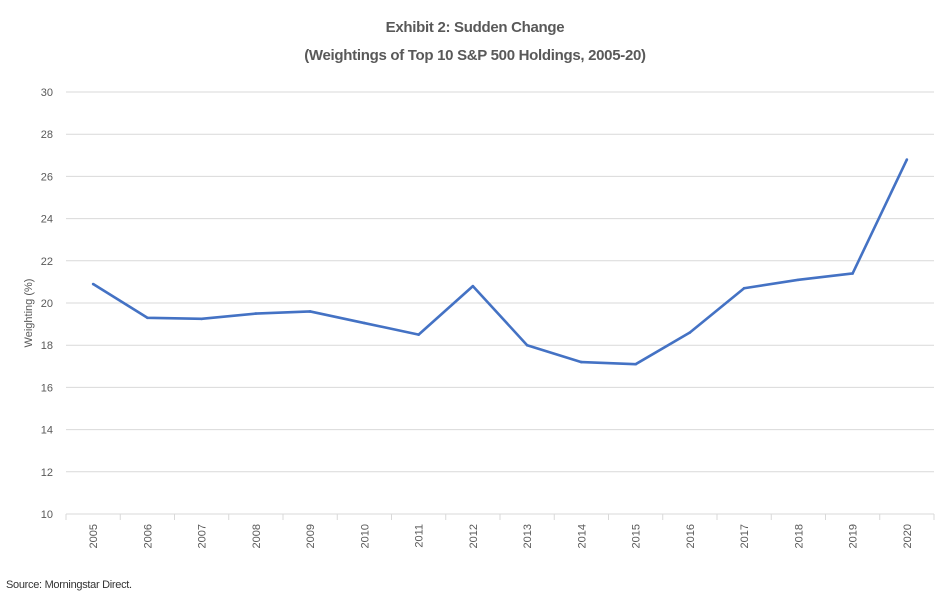  Describe the element at coordinates (854, 536) in the screenshot. I see `x-tick-label: 2019` at that location.